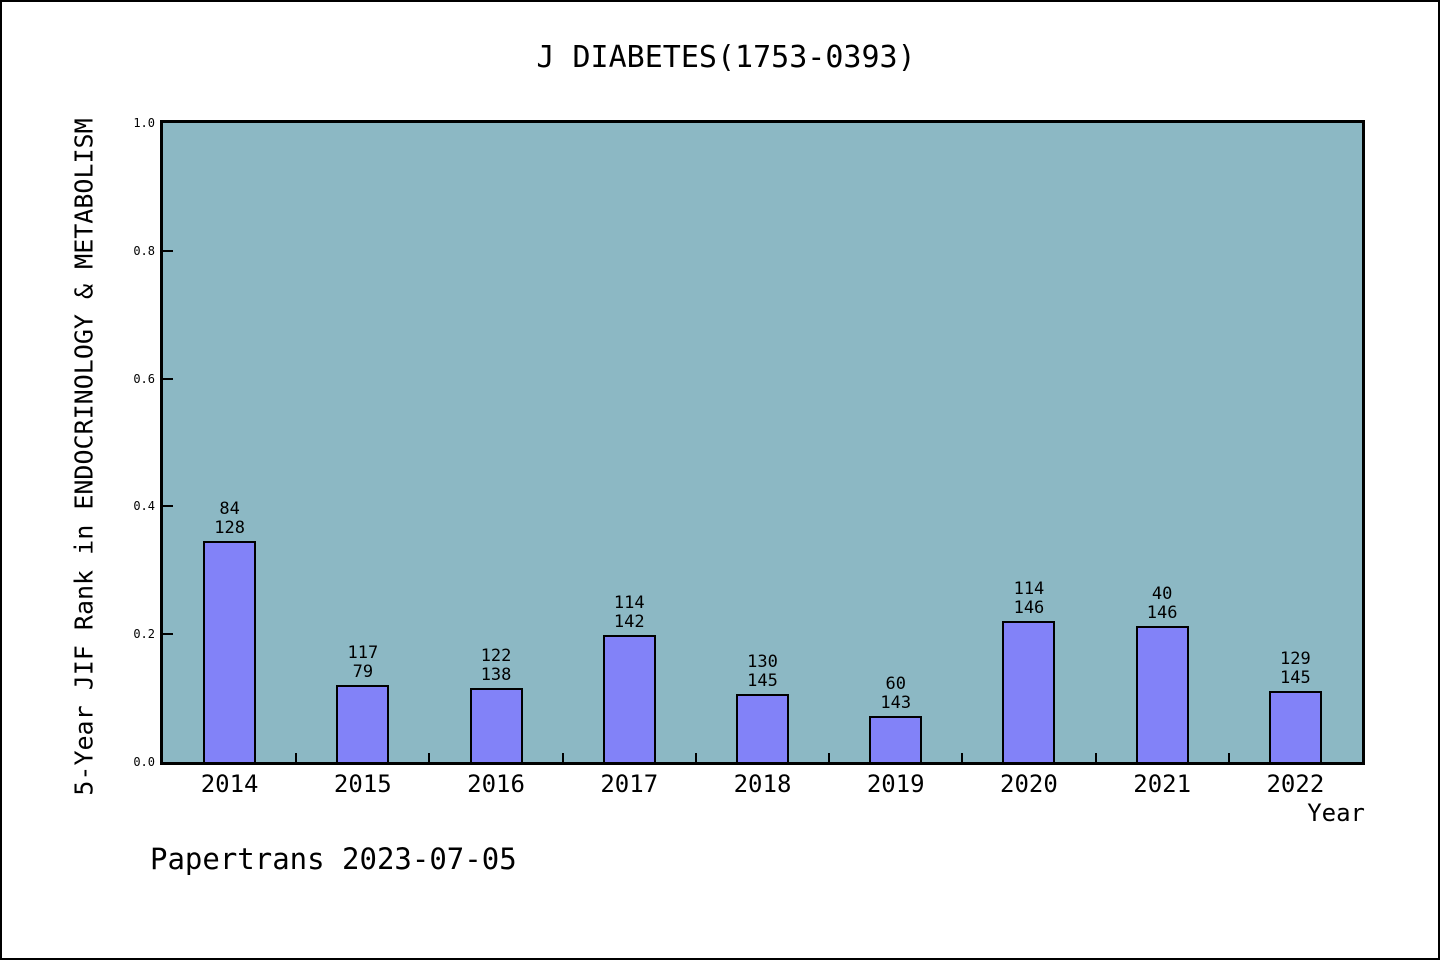  What do you see at coordinates (229, 518) in the screenshot?
I see `bar-value-label: 84 128` at bounding box center [229, 518].